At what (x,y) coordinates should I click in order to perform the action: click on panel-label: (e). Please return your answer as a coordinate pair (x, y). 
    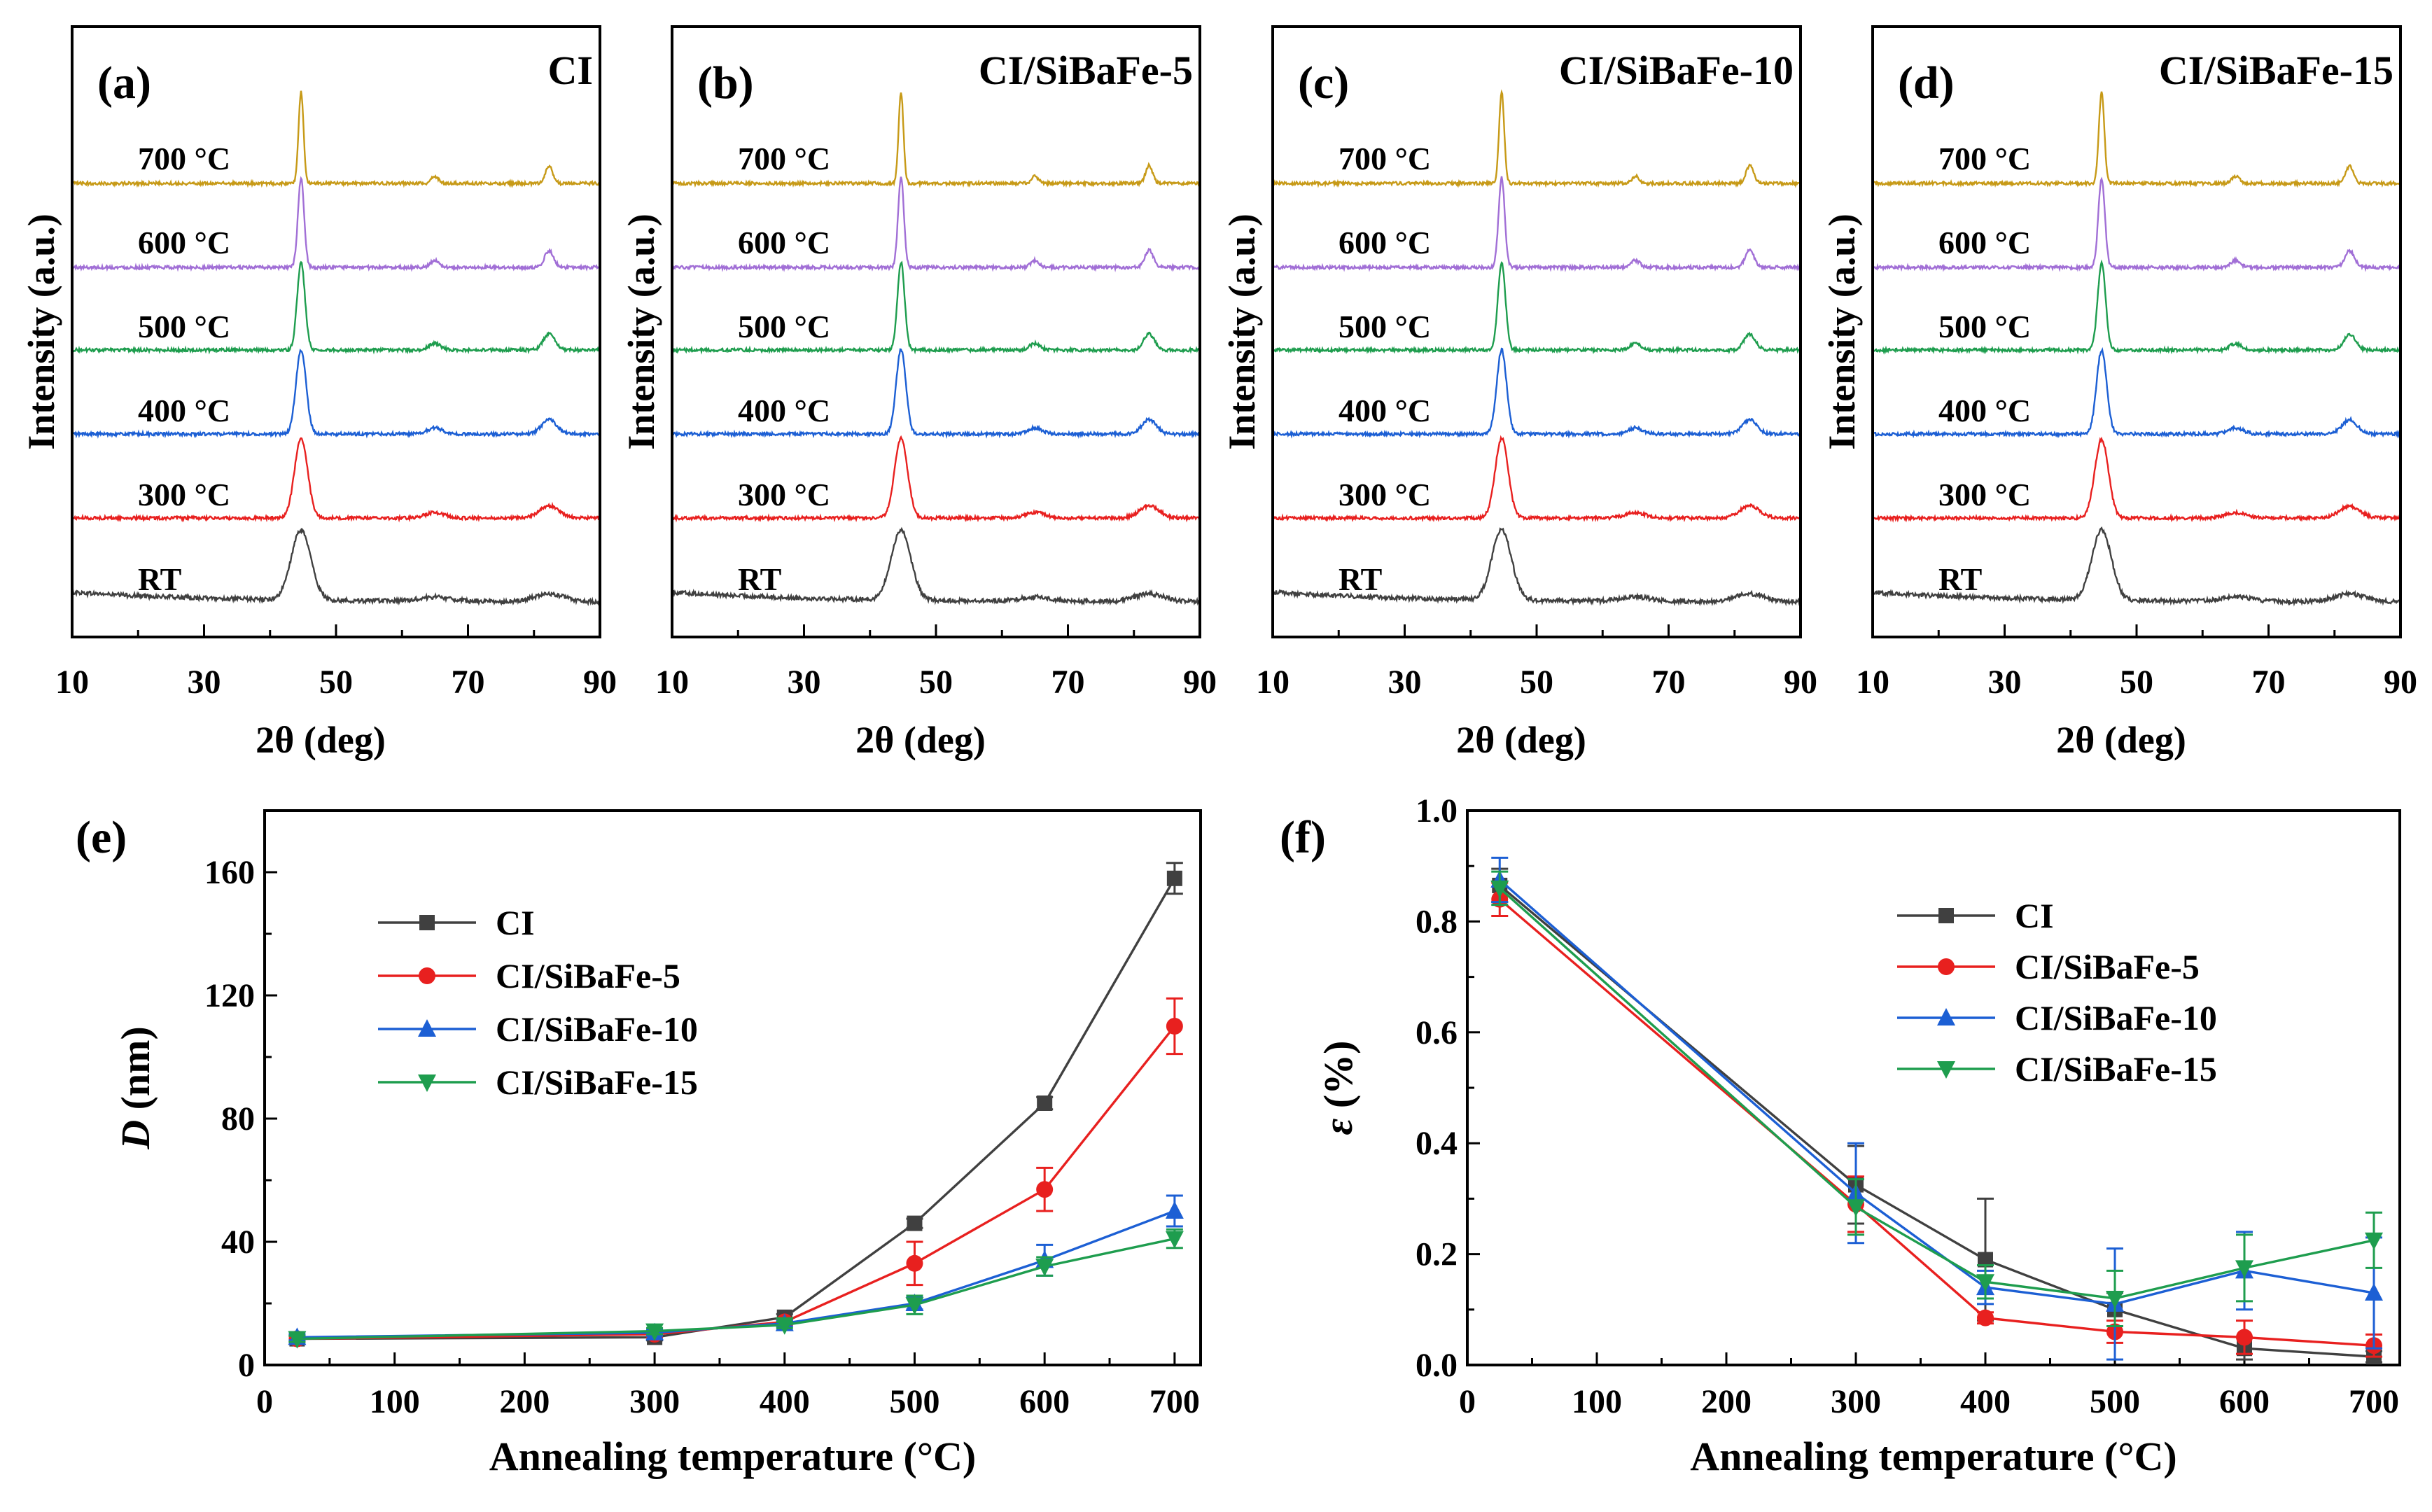
    Looking at the image, I should click on (101, 837).